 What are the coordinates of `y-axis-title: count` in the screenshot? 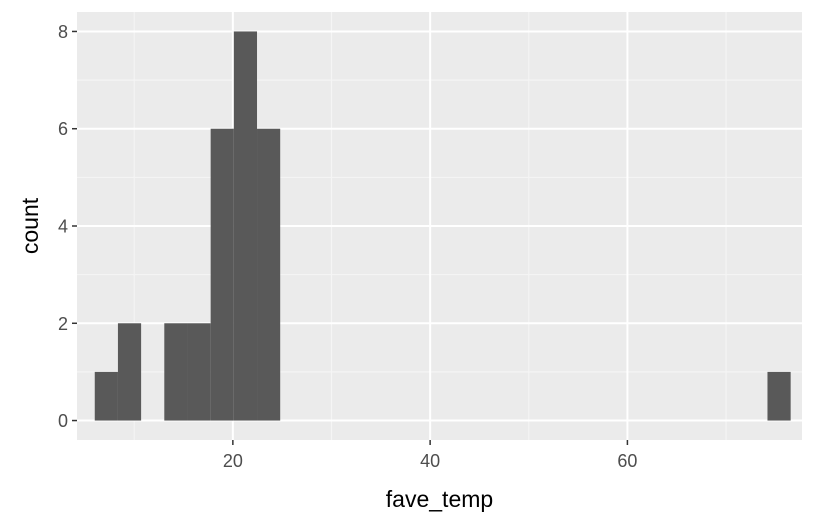 It's located at (30, 225).